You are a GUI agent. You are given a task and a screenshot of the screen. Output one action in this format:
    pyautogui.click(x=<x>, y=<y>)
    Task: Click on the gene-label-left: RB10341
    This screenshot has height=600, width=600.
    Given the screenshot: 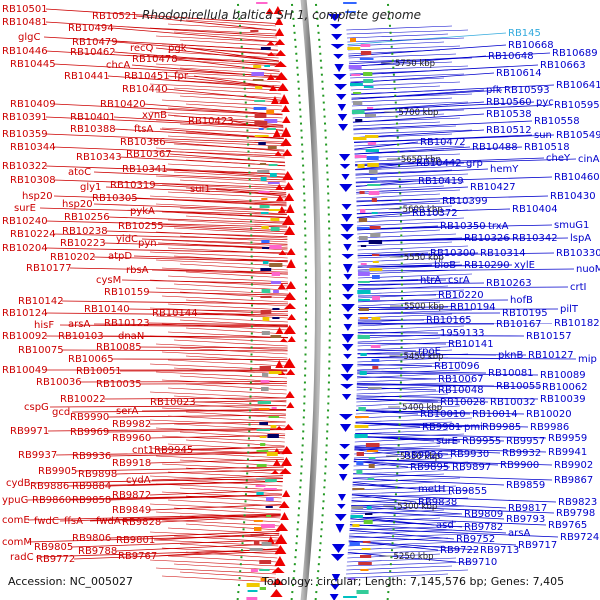 What is the action you would take?
    pyautogui.click(x=145, y=169)
    